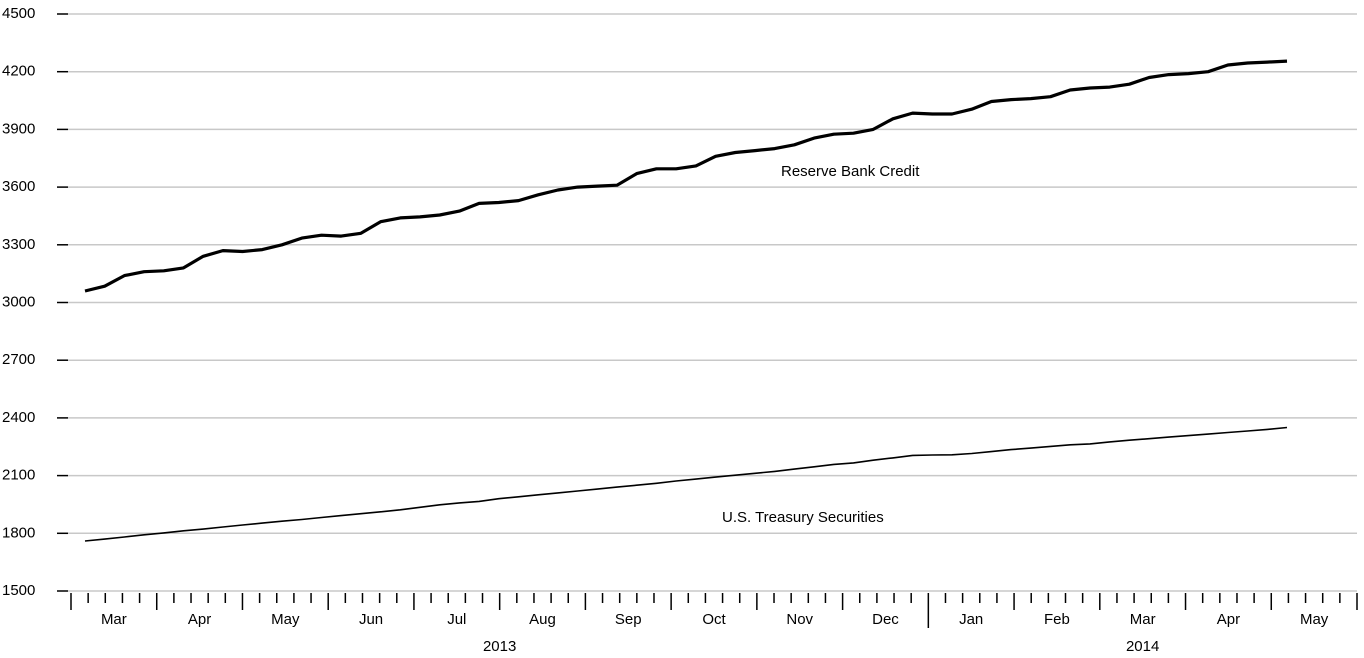 The height and width of the screenshot is (658, 1364). Describe the element at coordinates (18, 186) in the screenshot. I see `y-tick-label: 3600` at that location.